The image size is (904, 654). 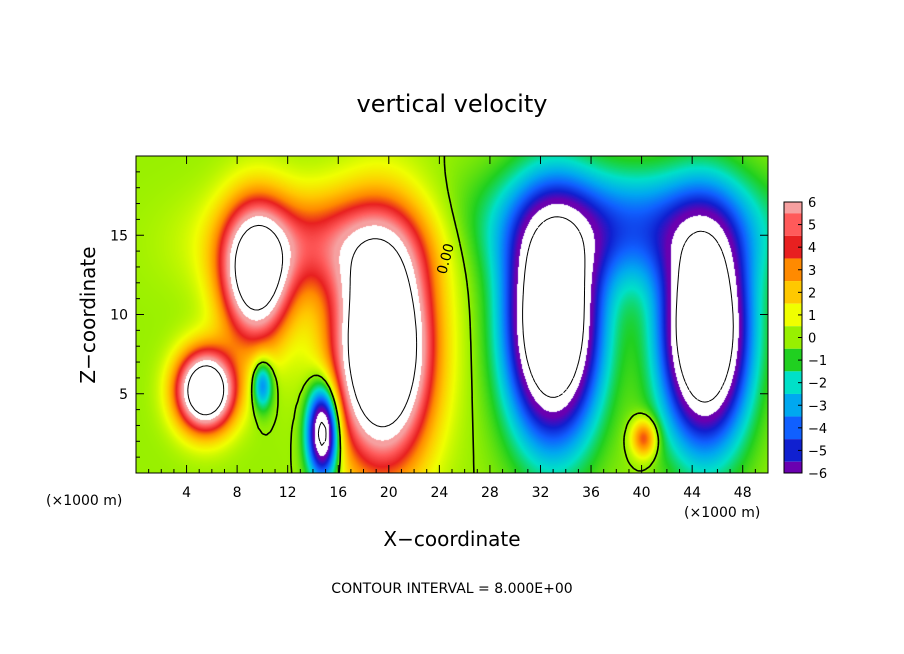 I want to click on colorbar-label: −5, so click(x=817, y=451).